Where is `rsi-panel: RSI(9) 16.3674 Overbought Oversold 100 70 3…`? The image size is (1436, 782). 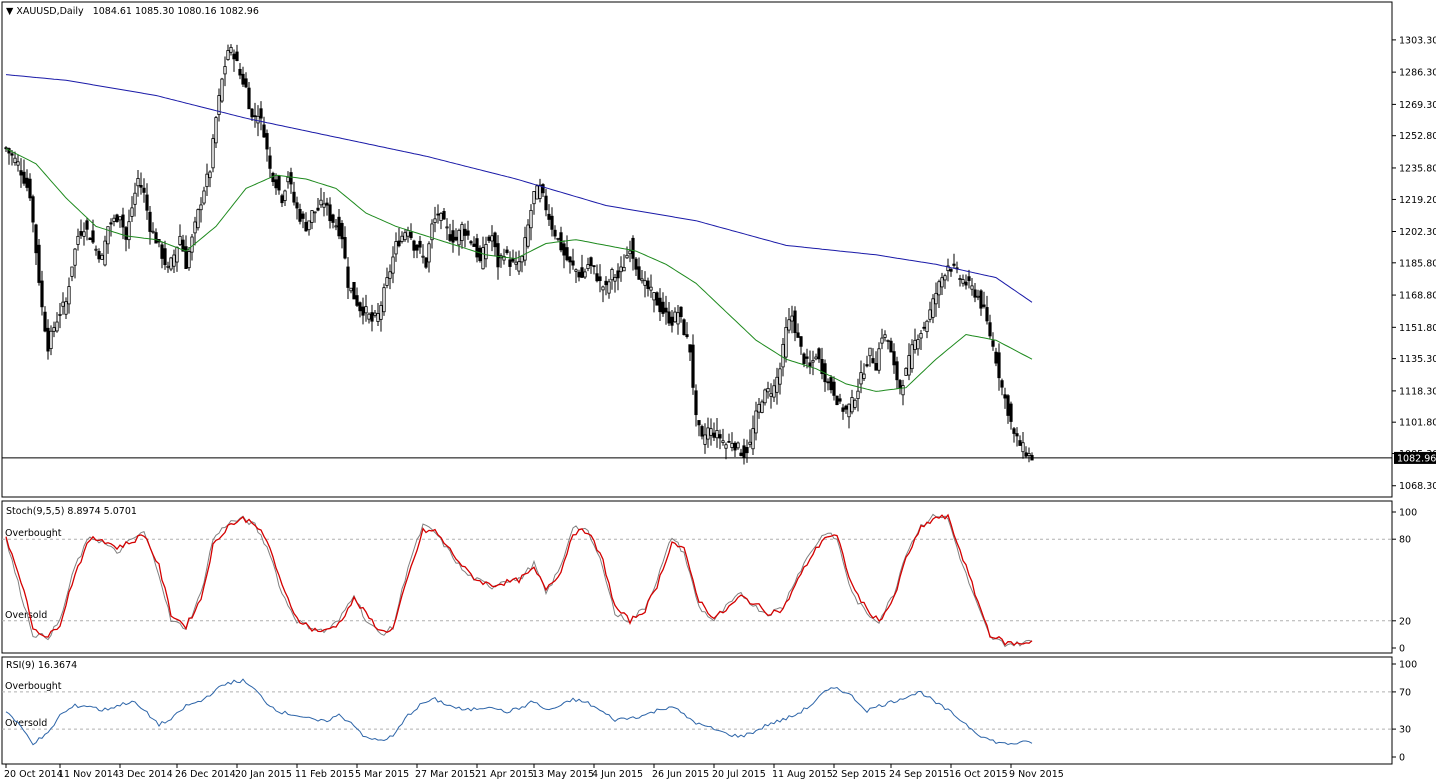 rsi-panel: RSI(9) 16.3674 Overbought Oversold 100 70 3… is located at coordinates (709, 710).